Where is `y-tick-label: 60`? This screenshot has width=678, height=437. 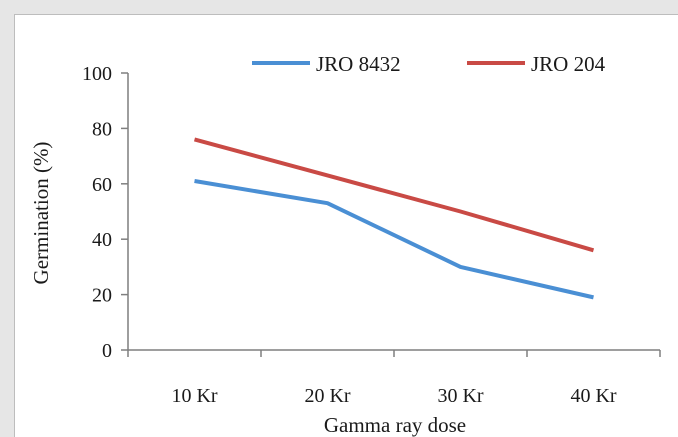
y-tick-label: 60 is located at coordinates (102, 185).